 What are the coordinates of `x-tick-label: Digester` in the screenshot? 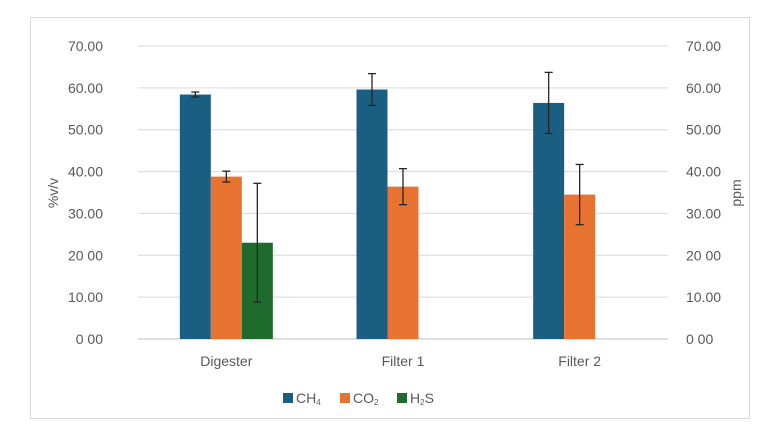 It's located at (226, 361).